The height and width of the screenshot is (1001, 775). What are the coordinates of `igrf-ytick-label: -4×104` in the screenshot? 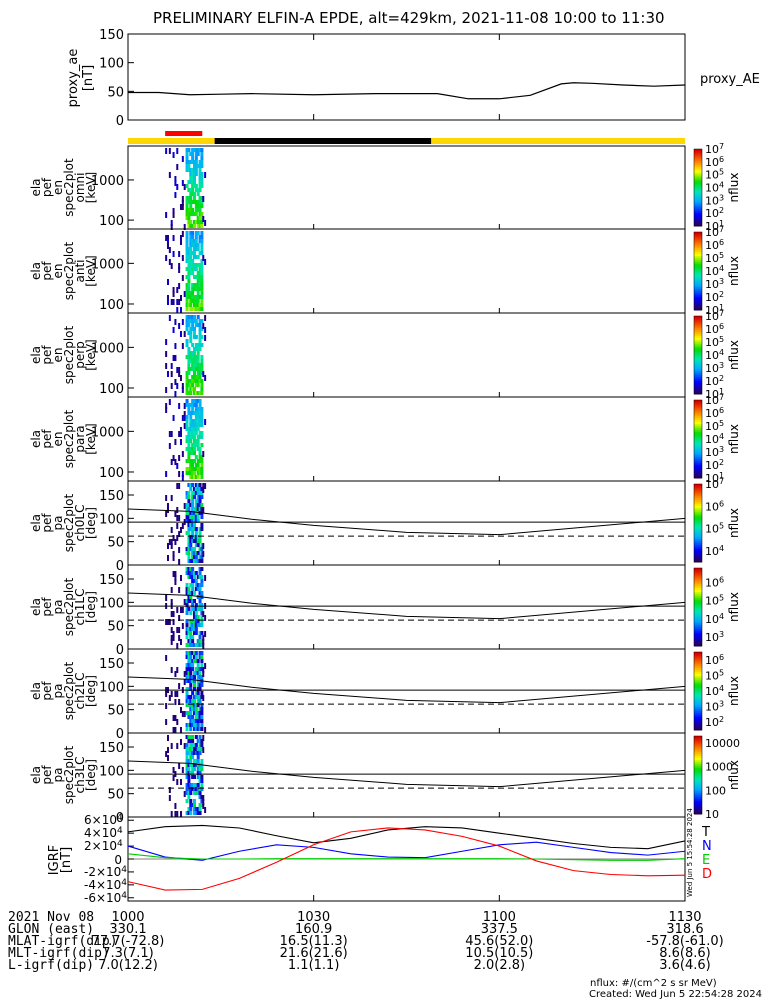 It's located at (105, 885).